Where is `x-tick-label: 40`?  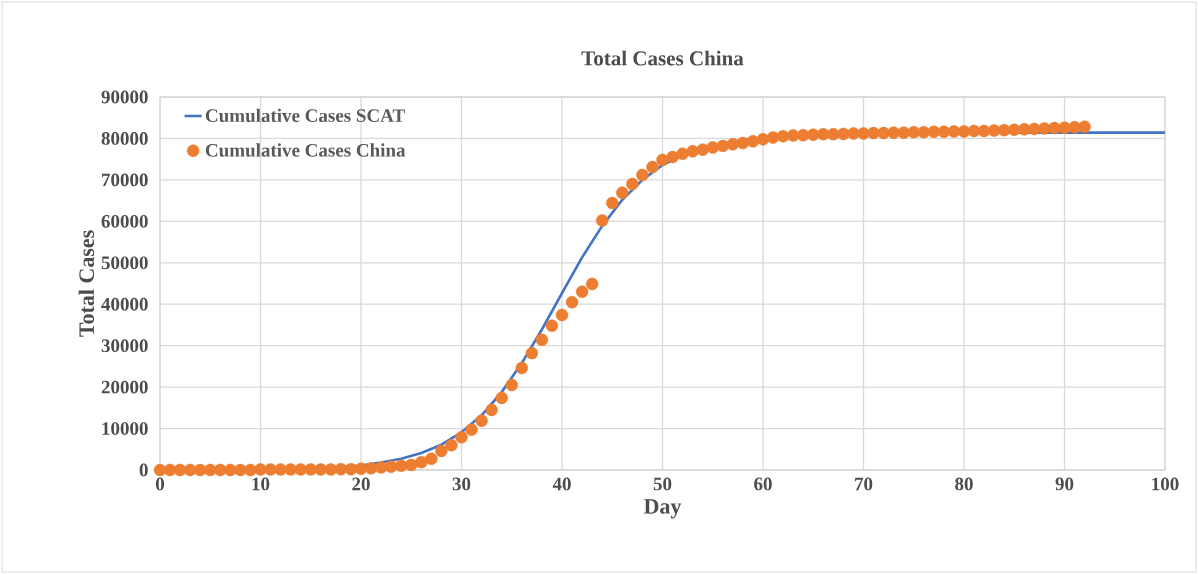
x-tick-label: 40 is located at coordinates (561, 484).